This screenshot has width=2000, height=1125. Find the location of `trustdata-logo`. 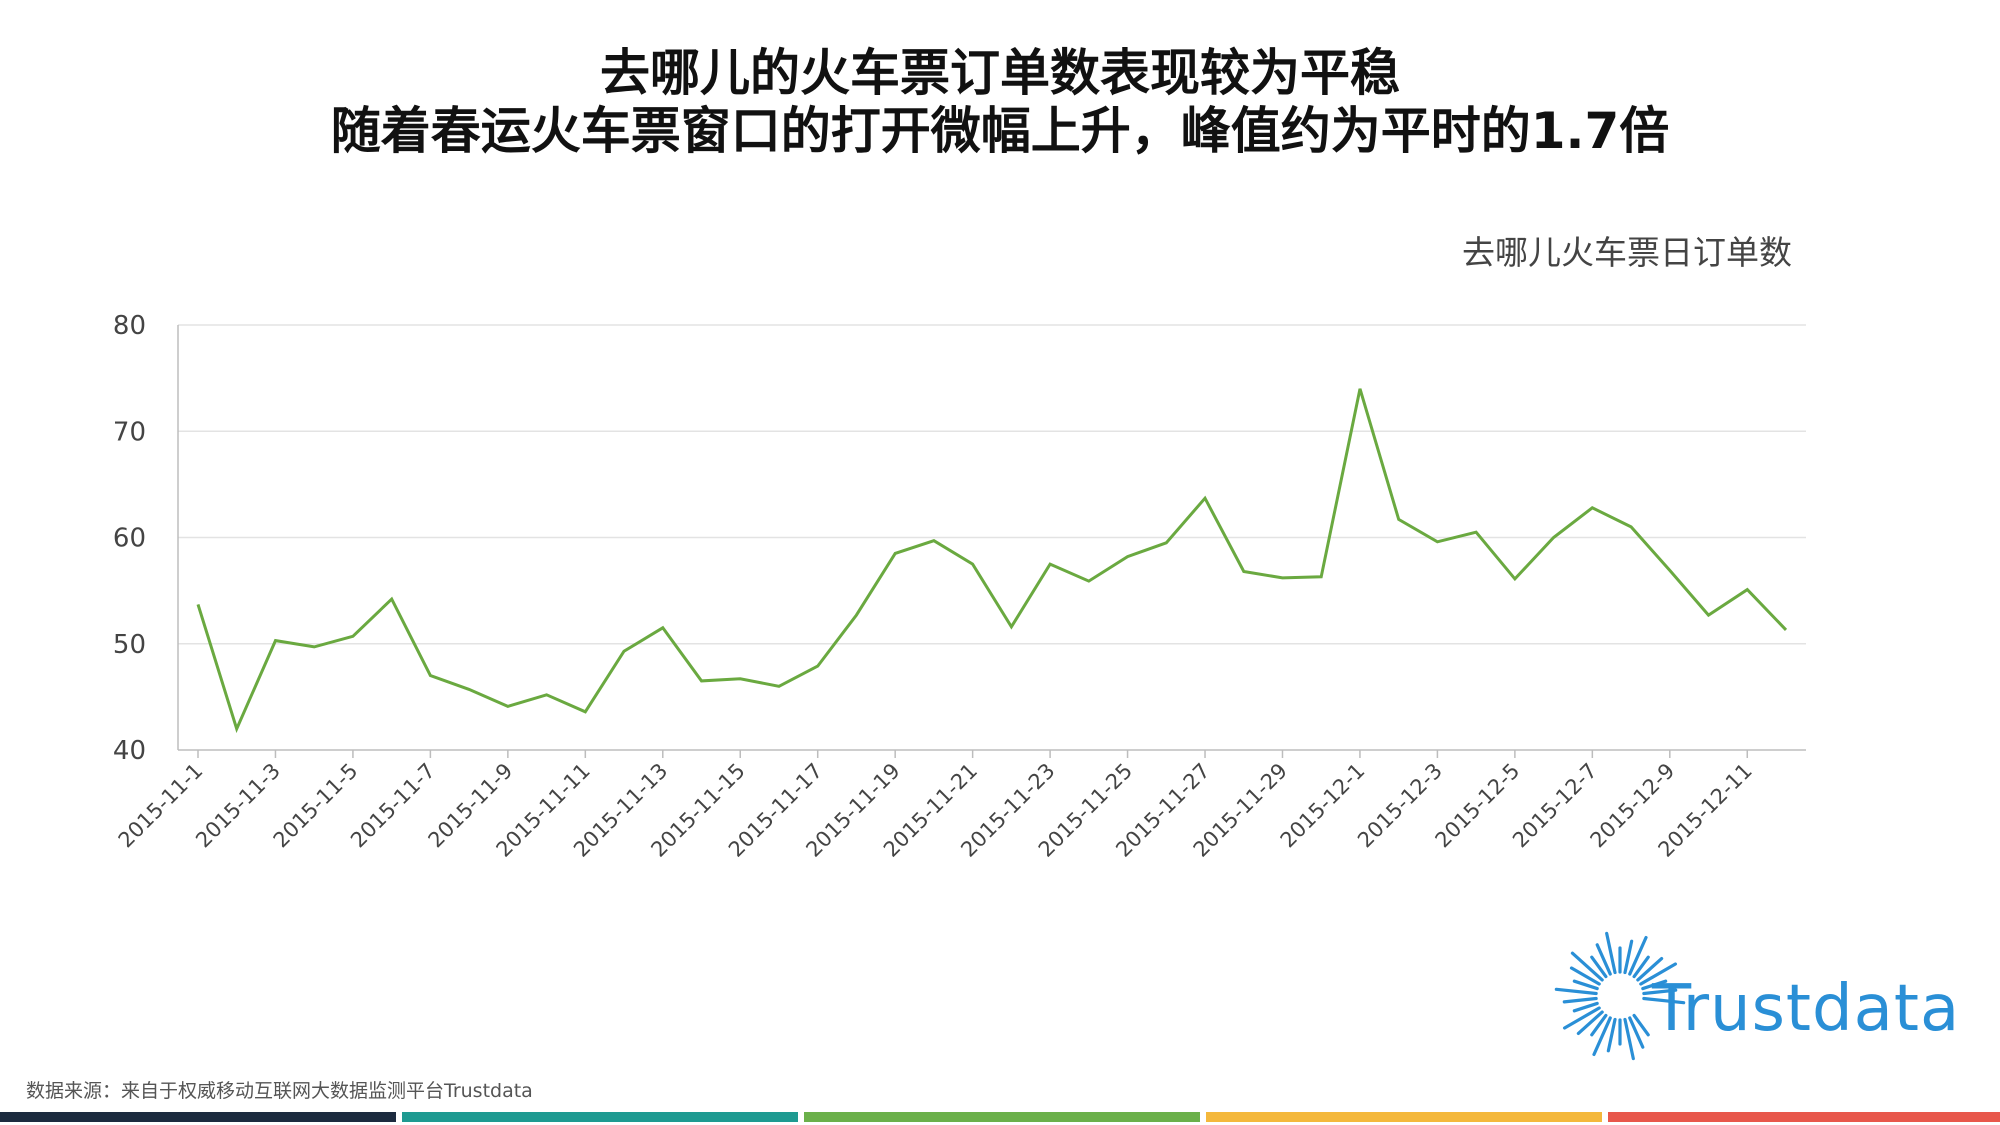

trustdata-logo is located at coordinates (1760, 995).